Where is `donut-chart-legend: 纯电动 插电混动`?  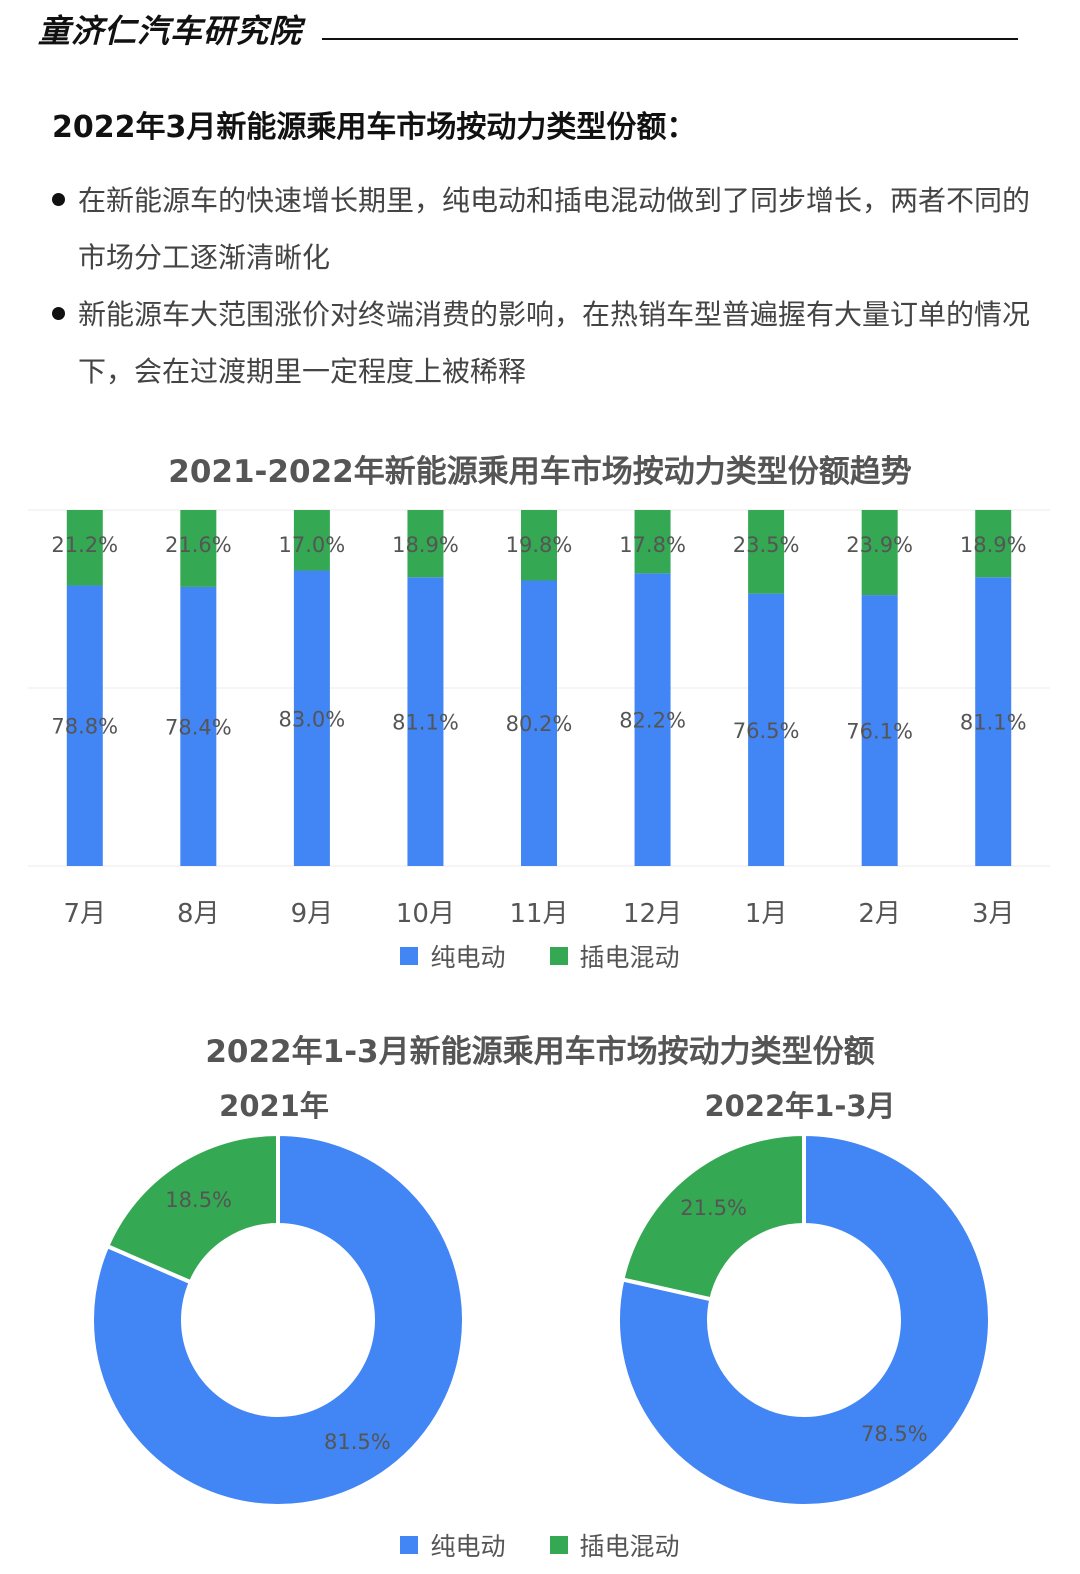 donut-chart-legend: 纯电动 插电混动 is located at coordinates (540, 1545).